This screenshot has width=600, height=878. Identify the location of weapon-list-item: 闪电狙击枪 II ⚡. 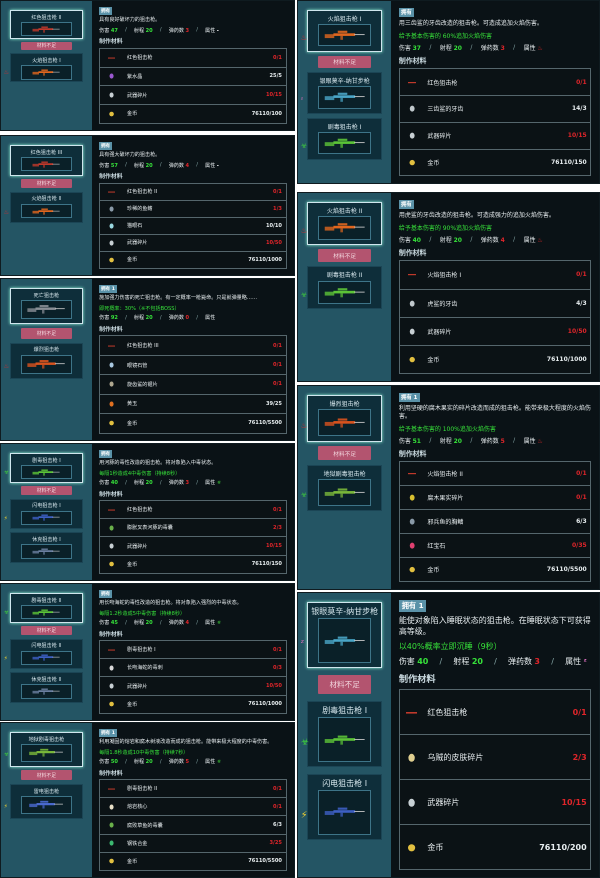
(44, 654).